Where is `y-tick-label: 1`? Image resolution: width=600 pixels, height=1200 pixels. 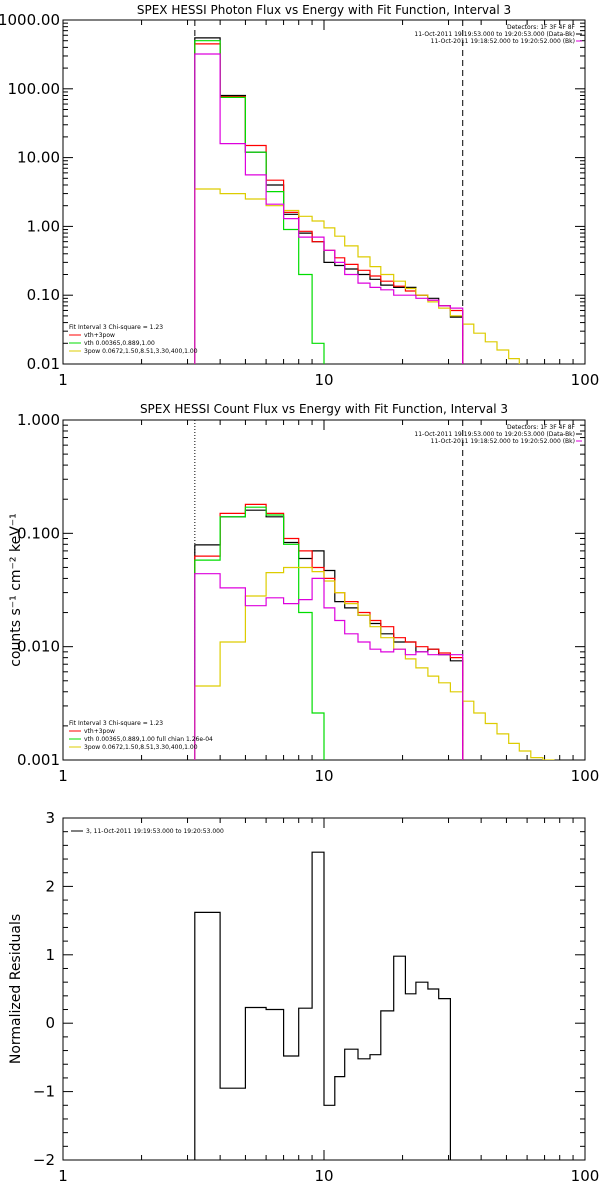 y-tick-label: 1 is located at coordinates (50, 955).